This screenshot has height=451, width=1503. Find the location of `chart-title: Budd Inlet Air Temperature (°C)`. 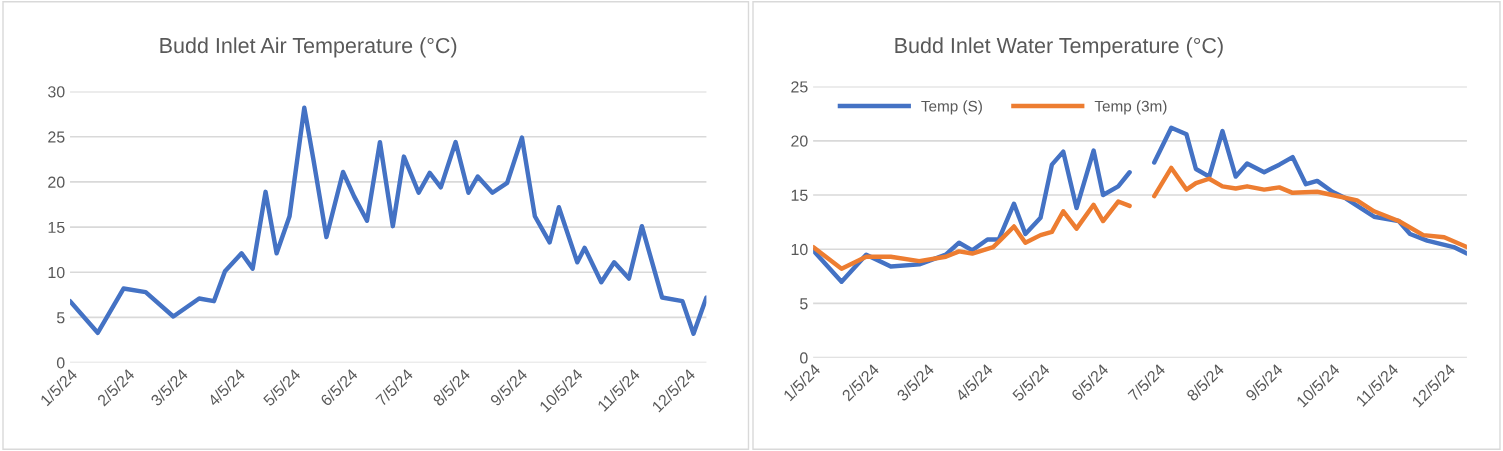

chart-title: Budd Inlet Air Temperature (°C) is located at coordinates (308, 47).